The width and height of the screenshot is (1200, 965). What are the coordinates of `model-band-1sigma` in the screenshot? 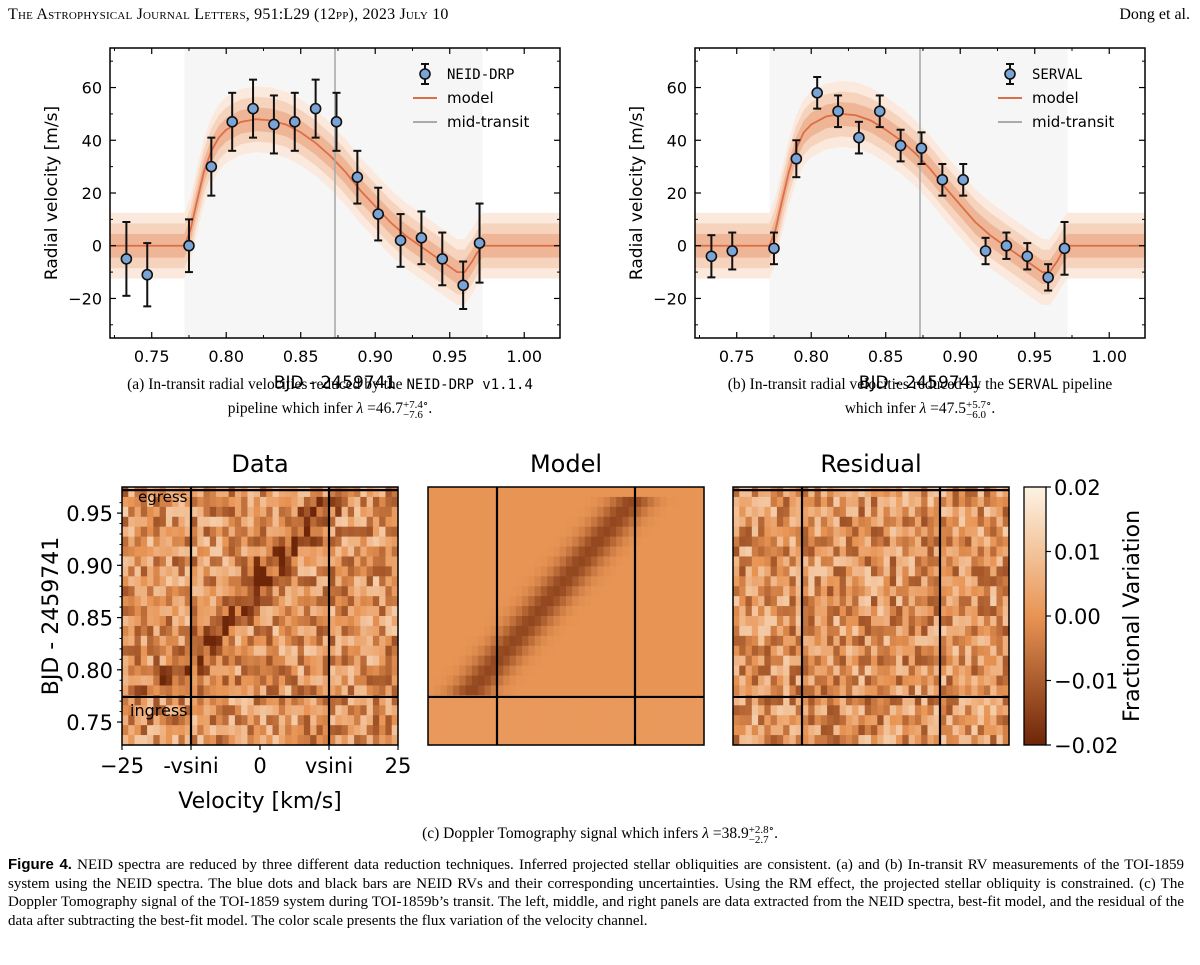 It's located at (335, 195).